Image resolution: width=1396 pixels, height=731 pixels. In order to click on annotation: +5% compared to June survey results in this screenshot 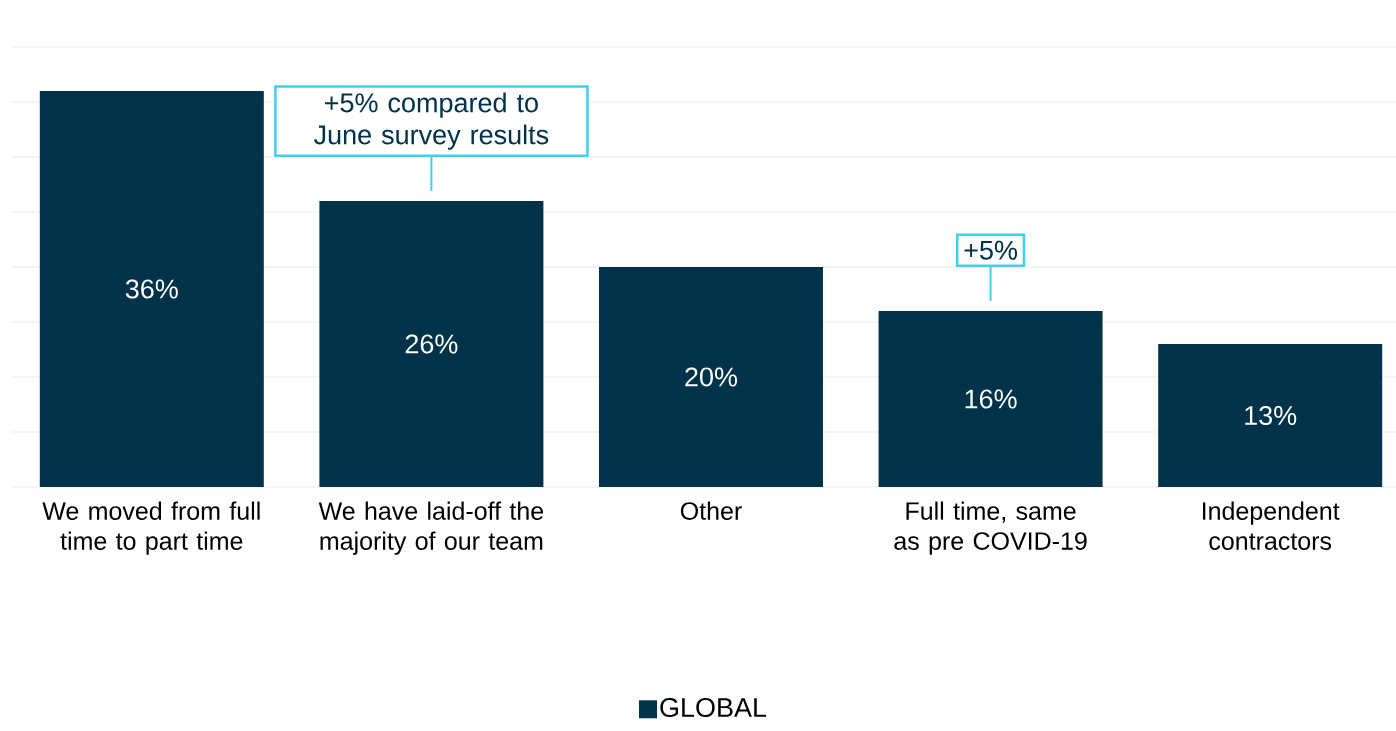, I will do `click(431, 121)`.